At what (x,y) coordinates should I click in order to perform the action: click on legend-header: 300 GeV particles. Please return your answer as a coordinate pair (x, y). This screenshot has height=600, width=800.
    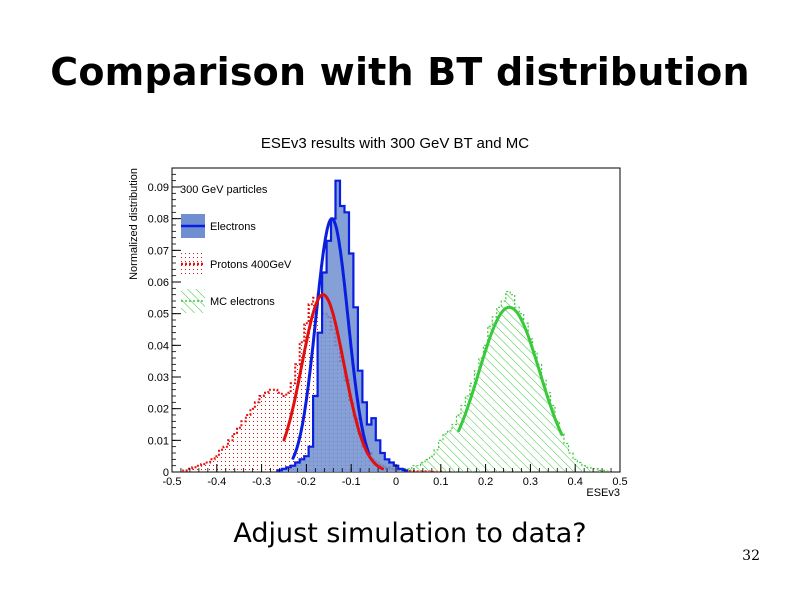
    Looking at the image, I should click on (224, 190).